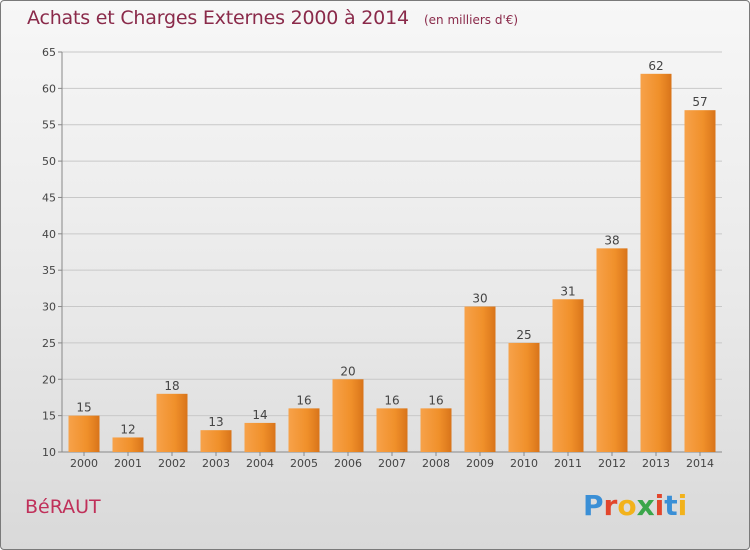 The height and width of the screenshot is (550, 750). I want to click on logo-letter: o, so click(627, 505).